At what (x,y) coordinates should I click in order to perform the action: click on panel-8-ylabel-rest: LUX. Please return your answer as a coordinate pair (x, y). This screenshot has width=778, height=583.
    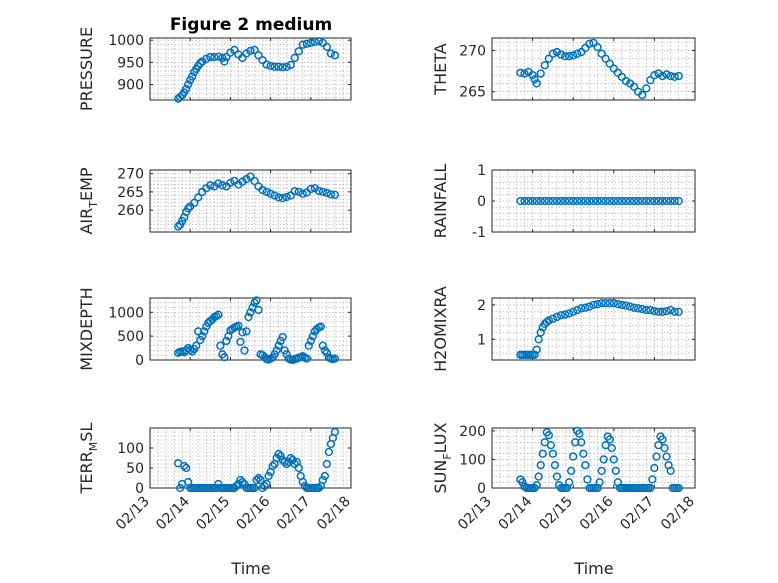
    Looking at the image, I should click on (440, 437).